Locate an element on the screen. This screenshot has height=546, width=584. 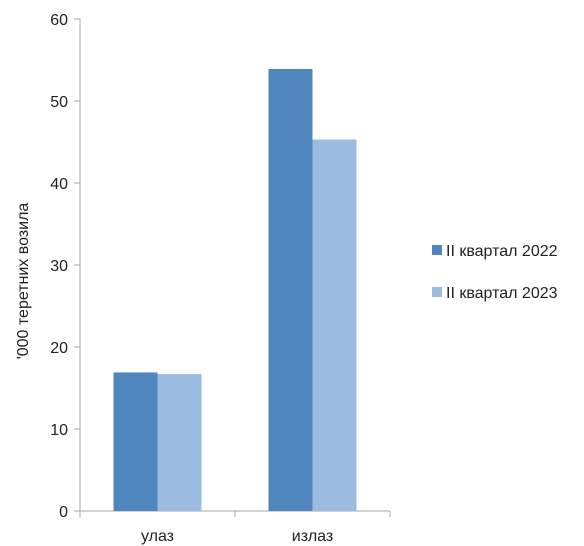
x-category-label: улаз is located at coordinates (157, 536).